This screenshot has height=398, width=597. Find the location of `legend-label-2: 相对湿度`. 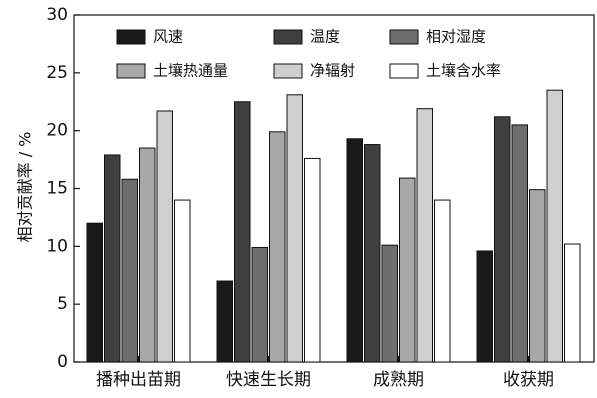

legend-label-2: 相对湿度 is located at coordinates (456, 37).